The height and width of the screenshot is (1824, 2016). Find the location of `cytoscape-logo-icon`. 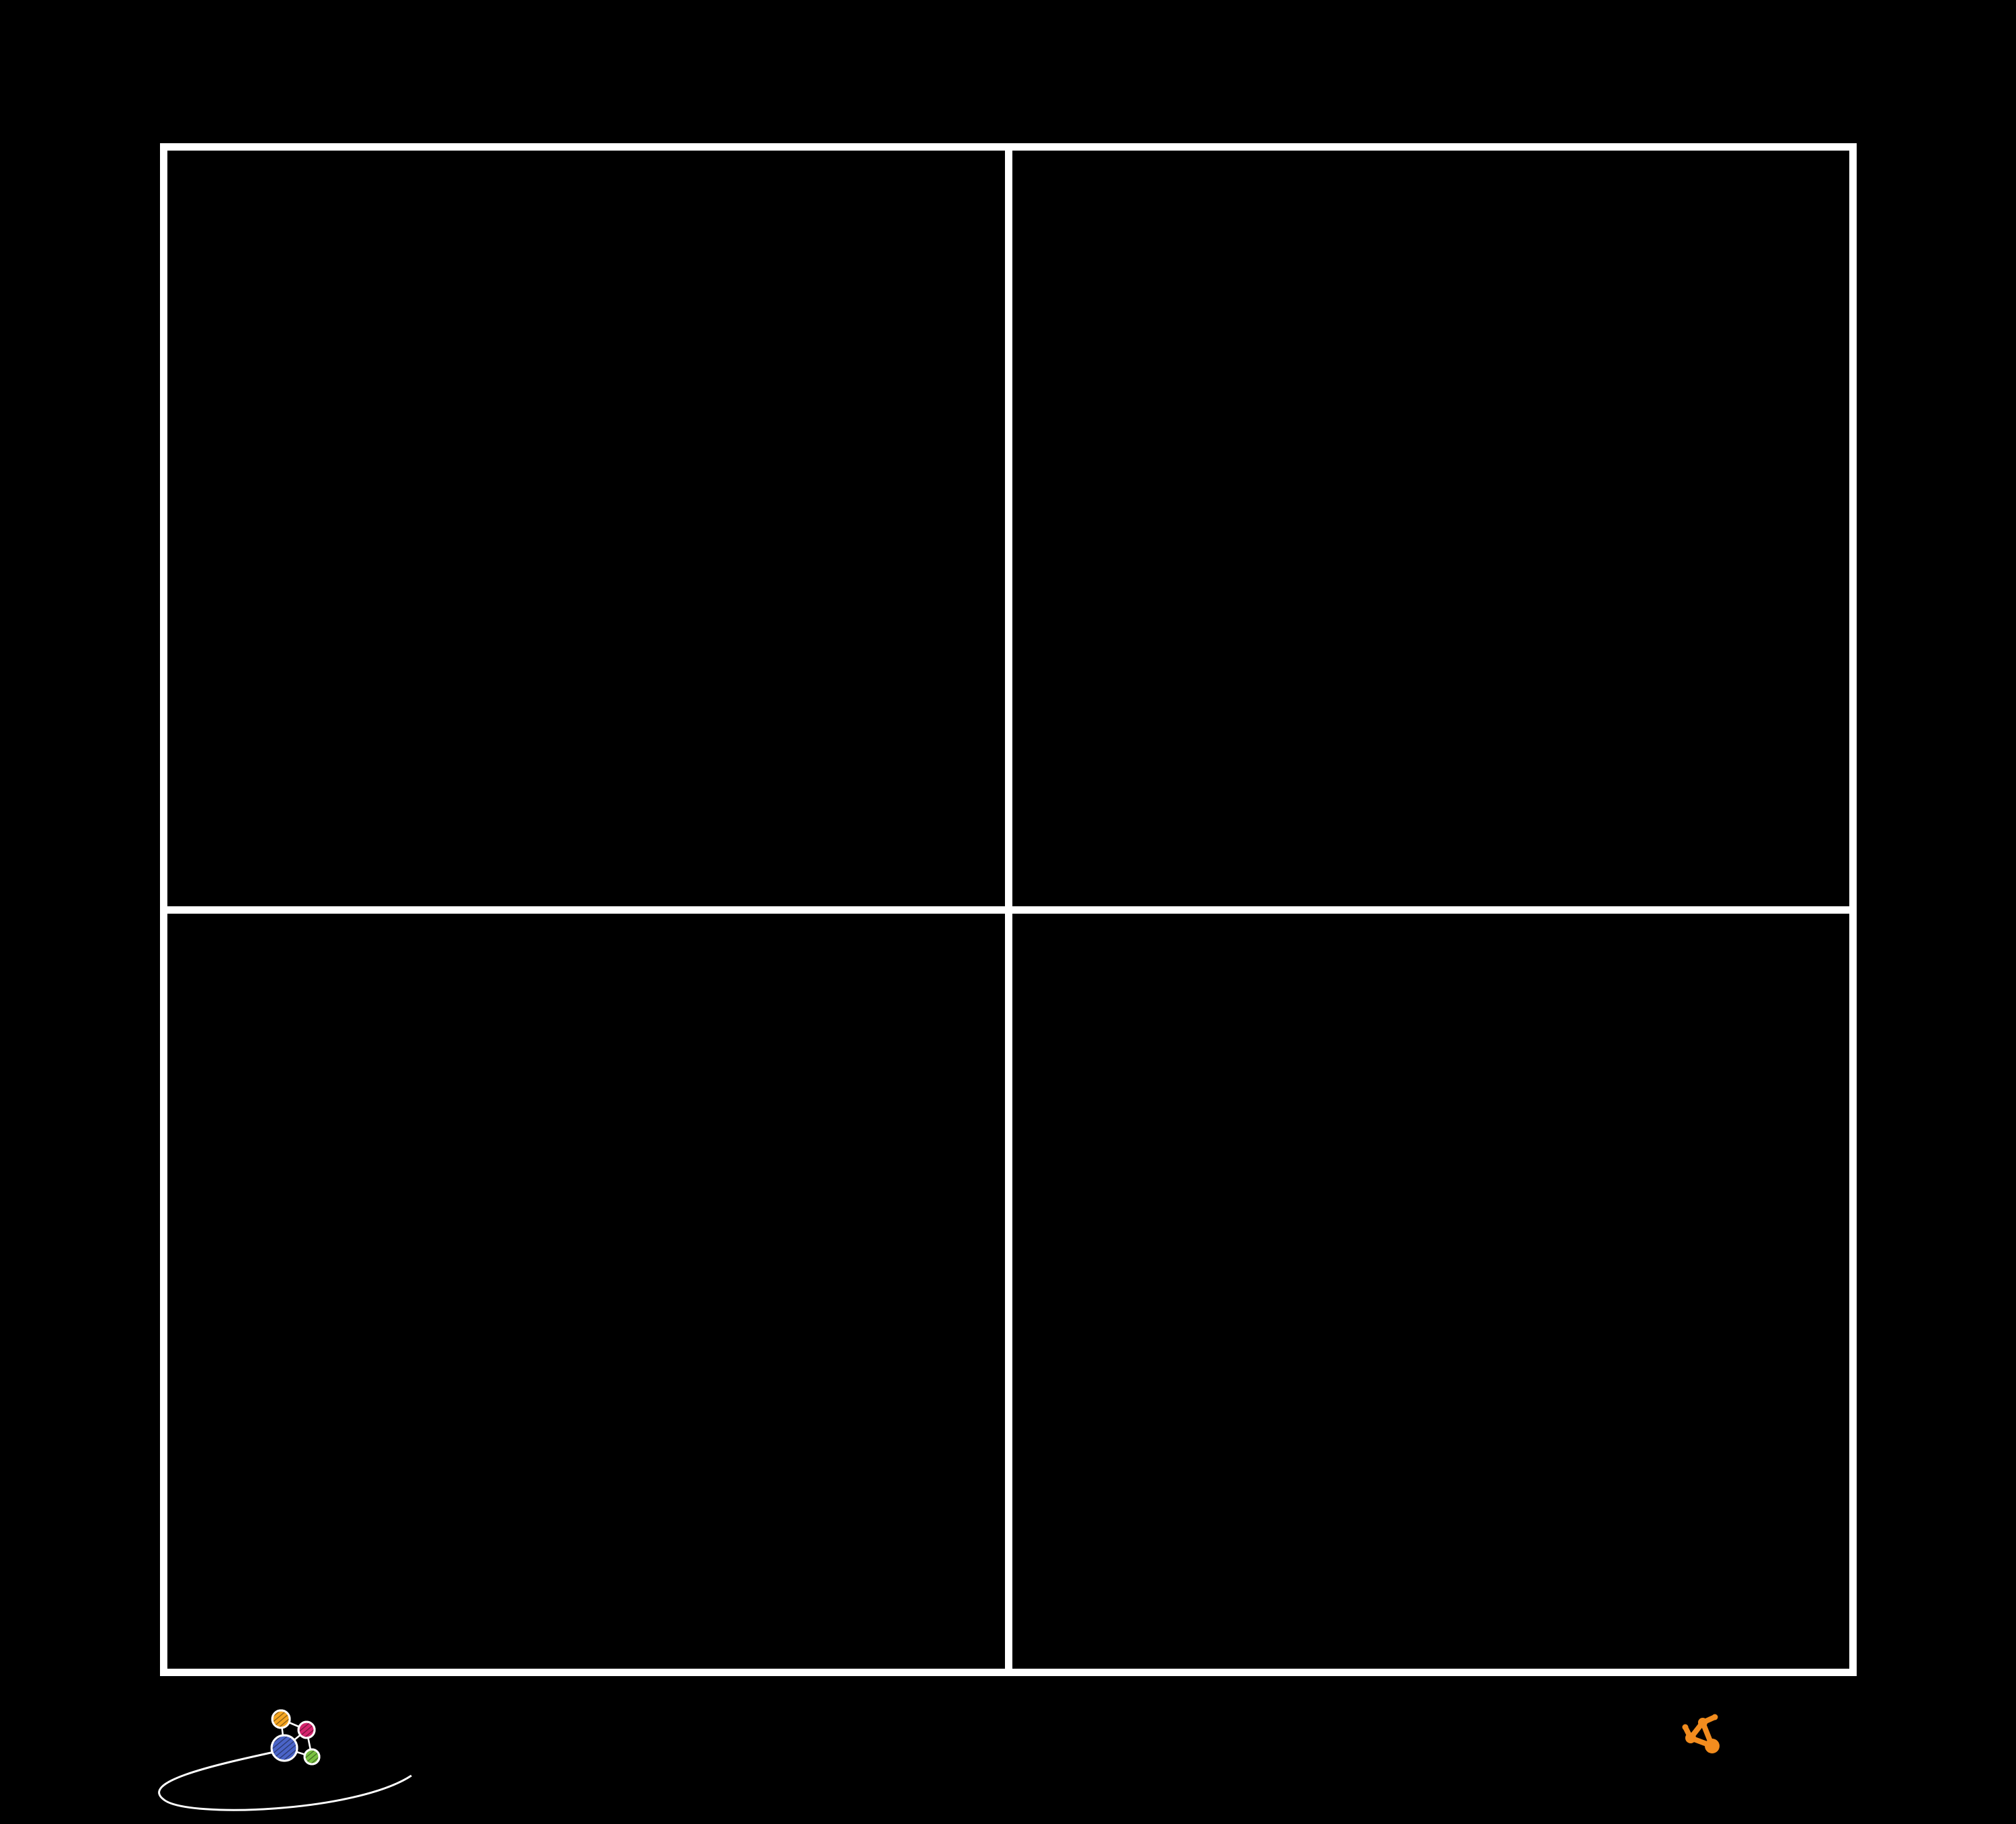

cytoscape-logo-icon is located at coordinates (1701, 1733).